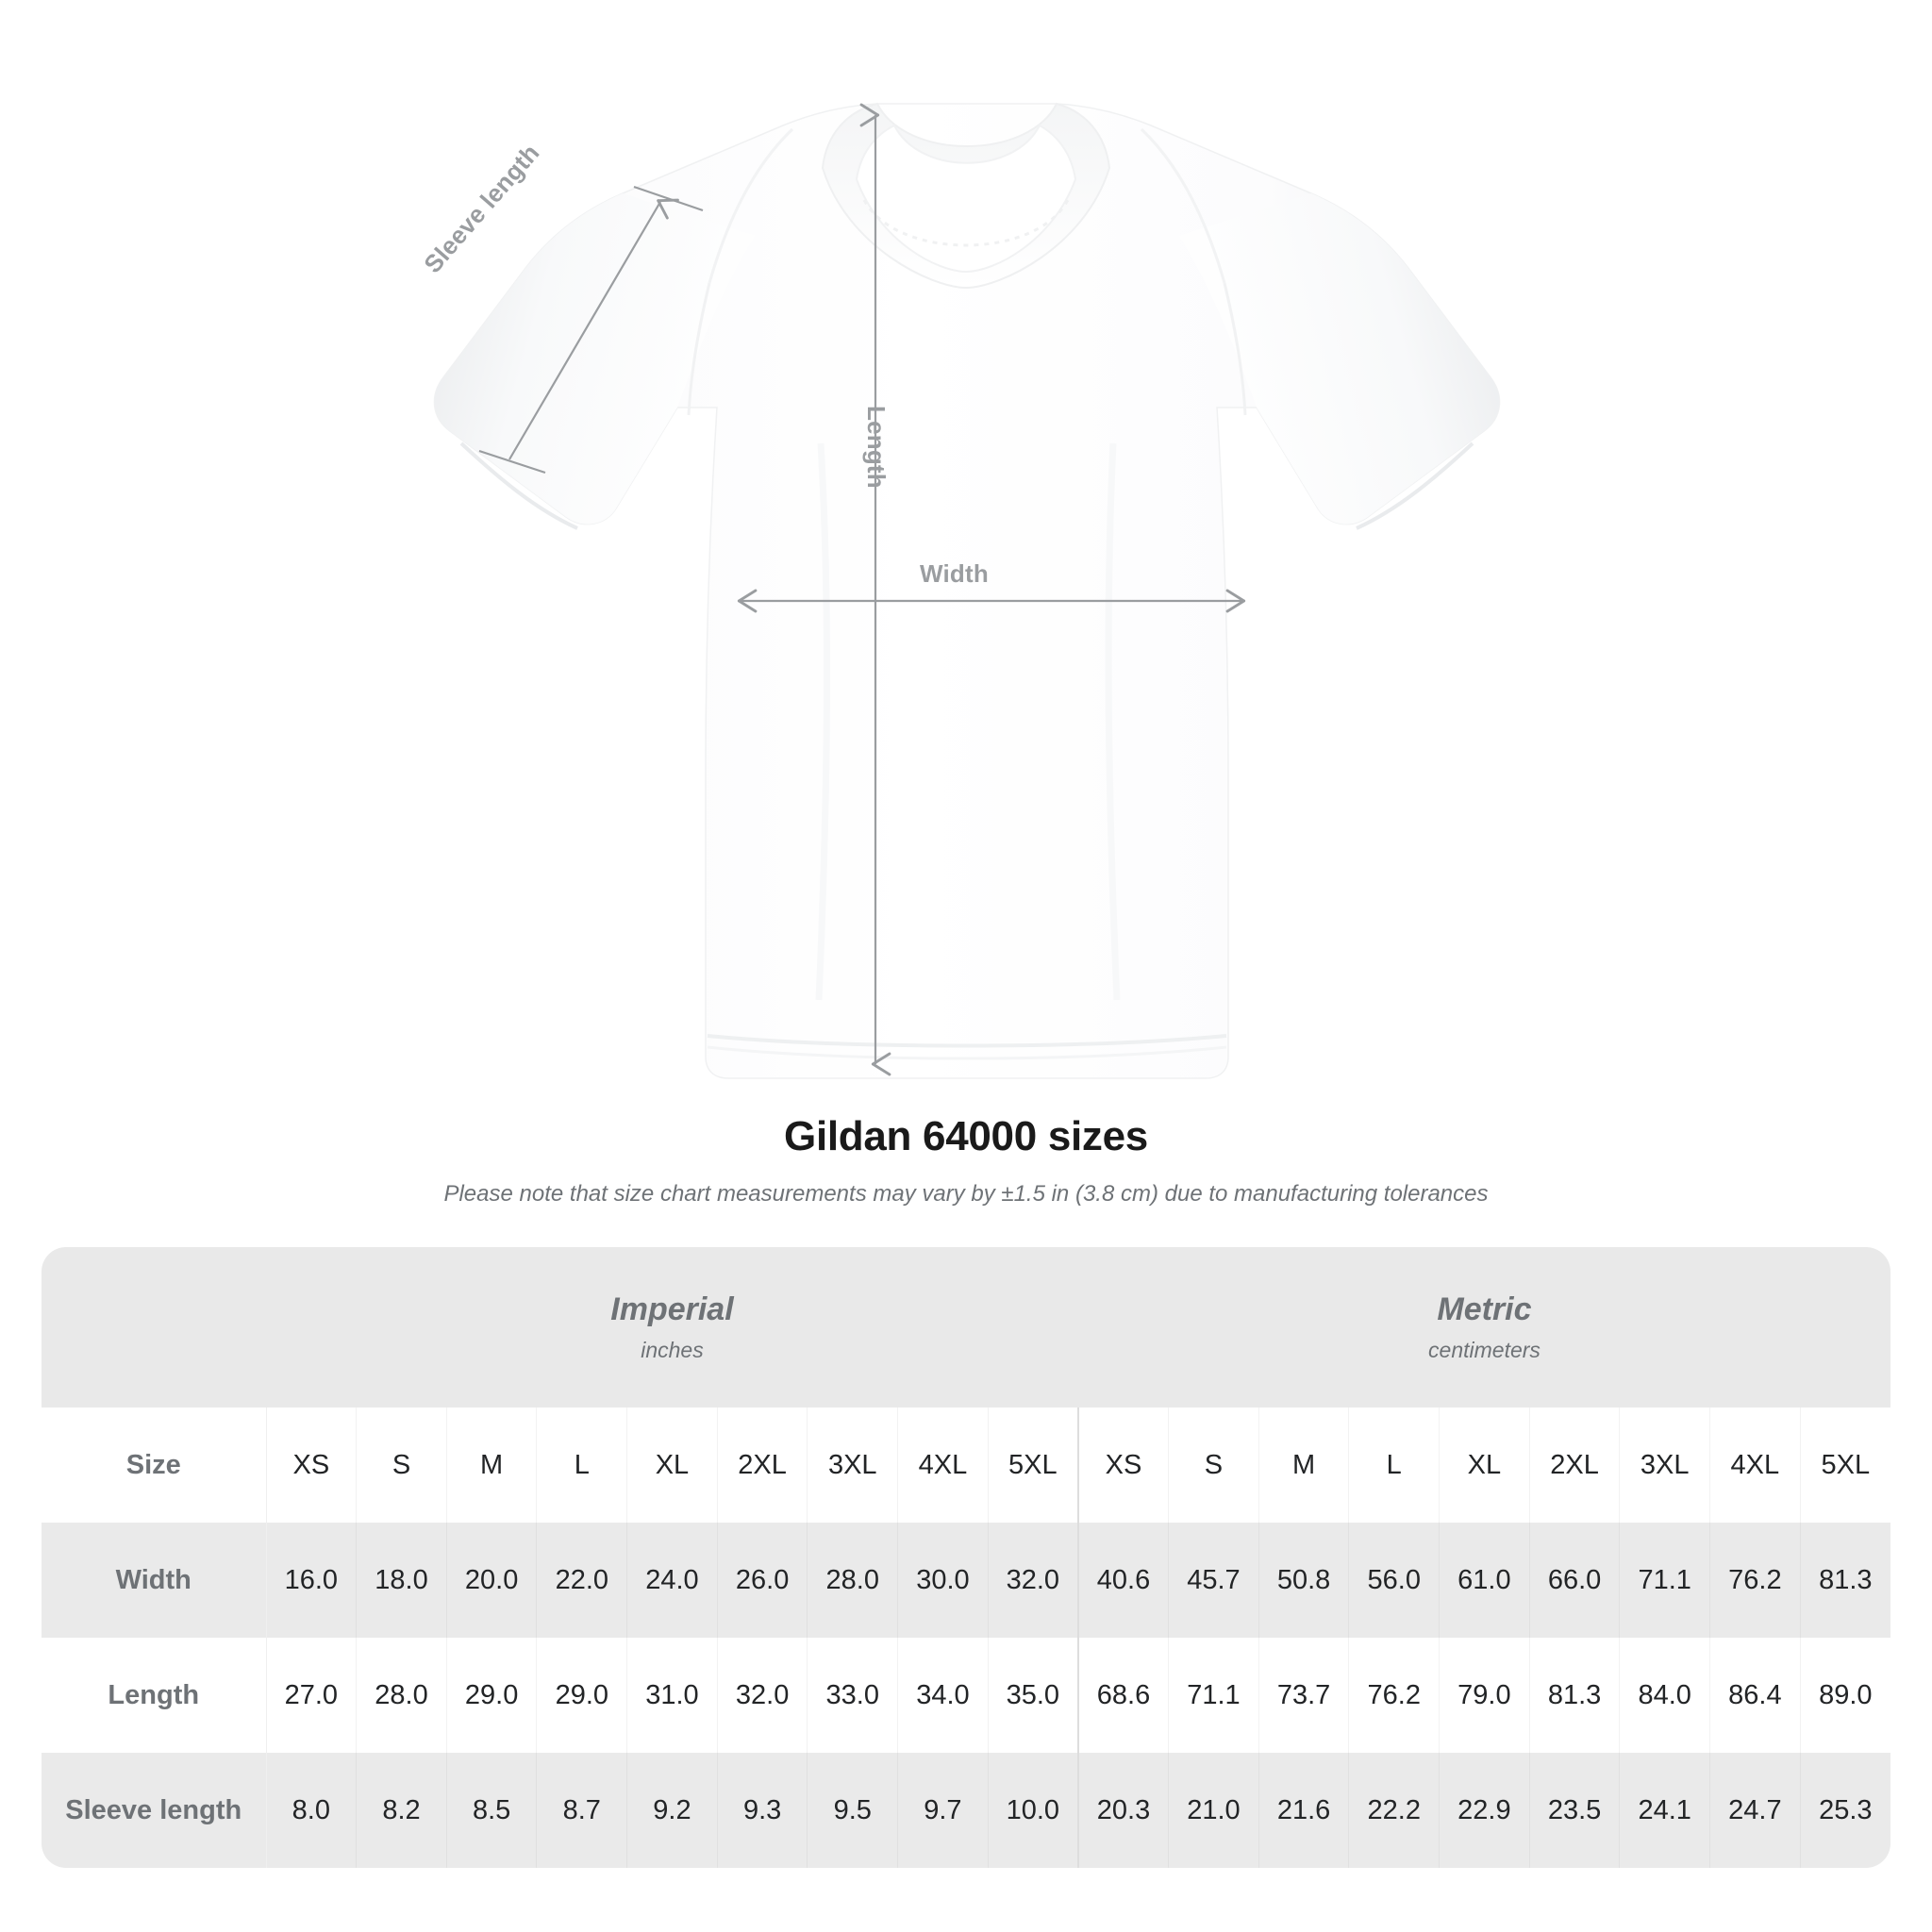 The image size is (1932, 1932). What do you see at coordinates (1844, 1465) in the screenshot?
I see `cell-metric-5XL: 5XL` at bounding box center [1844, 1465].